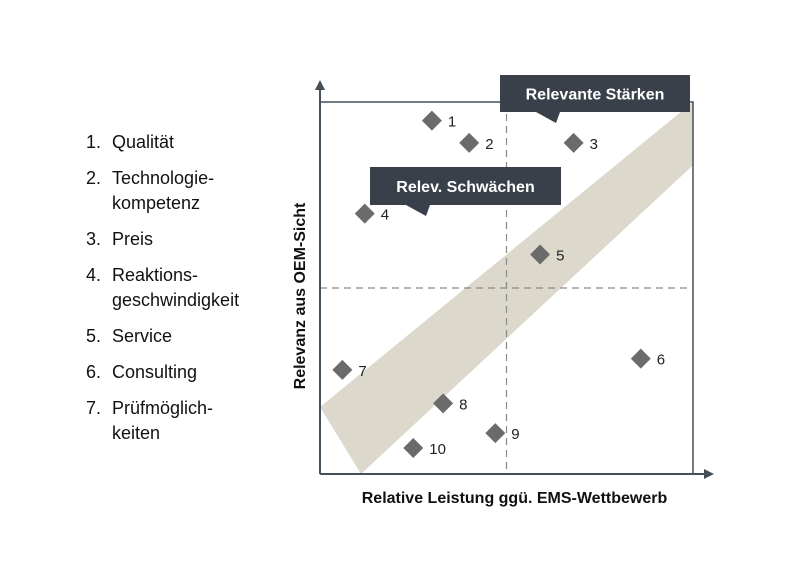 This screenshot has height=566, width=800. I want to click on y-axis-arrow, so click(320, 85).